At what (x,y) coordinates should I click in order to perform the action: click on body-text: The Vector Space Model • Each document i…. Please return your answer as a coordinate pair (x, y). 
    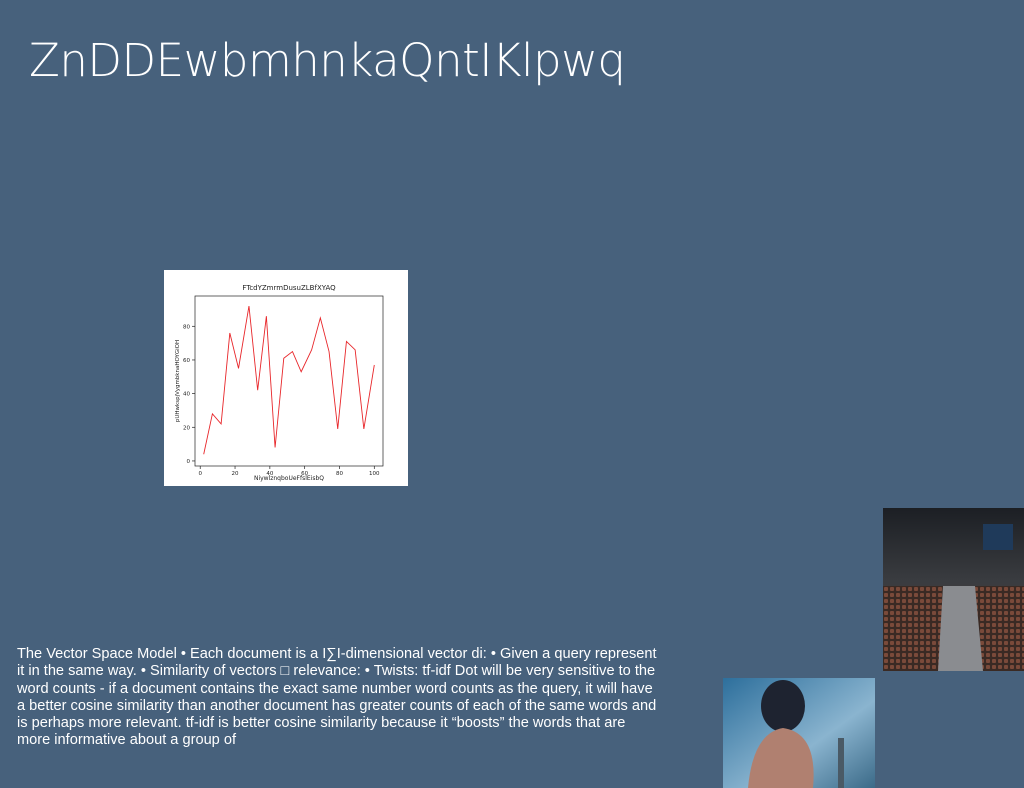
    Looking at the image, I should click on (337, 697).